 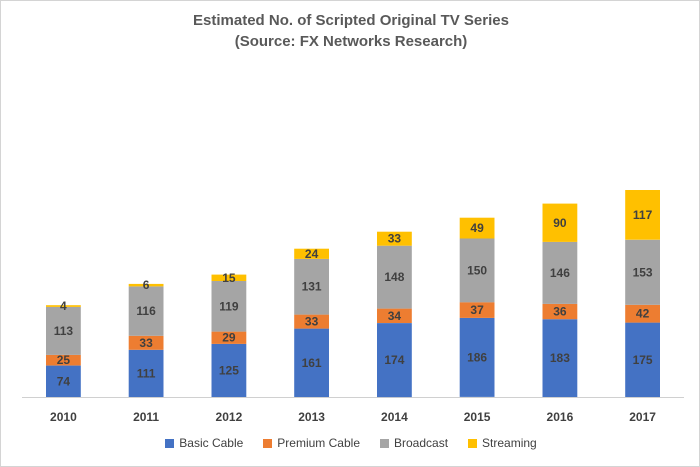 What do you see at coordinates (477, 417) in the screenshot?
I see `x-tick-label-2015: 2015` at bounding box center [477, 417].